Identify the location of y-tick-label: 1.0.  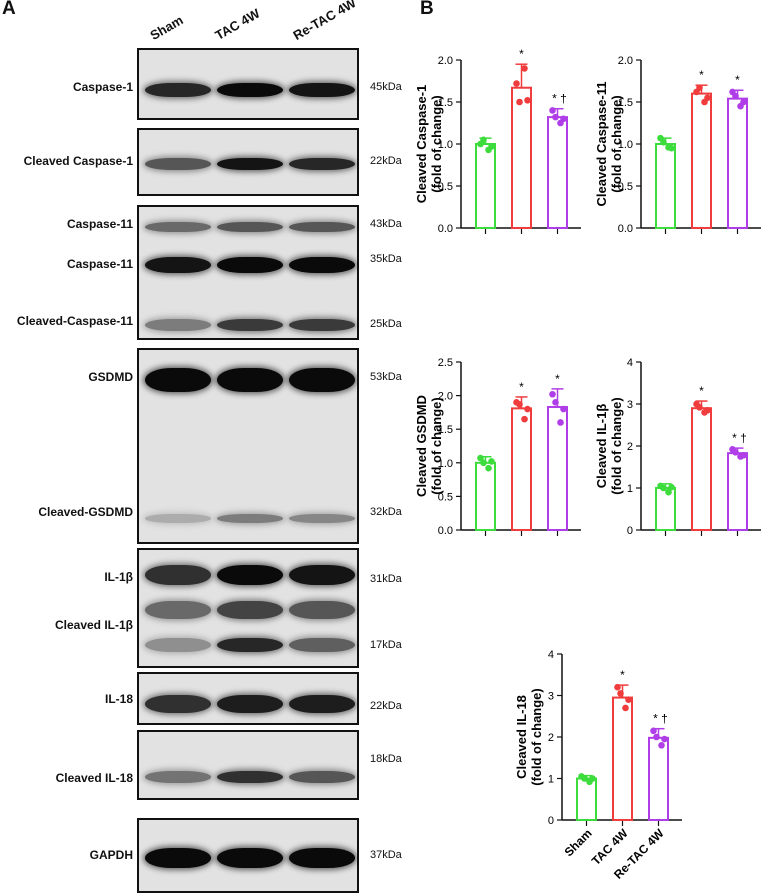
(625, 145).